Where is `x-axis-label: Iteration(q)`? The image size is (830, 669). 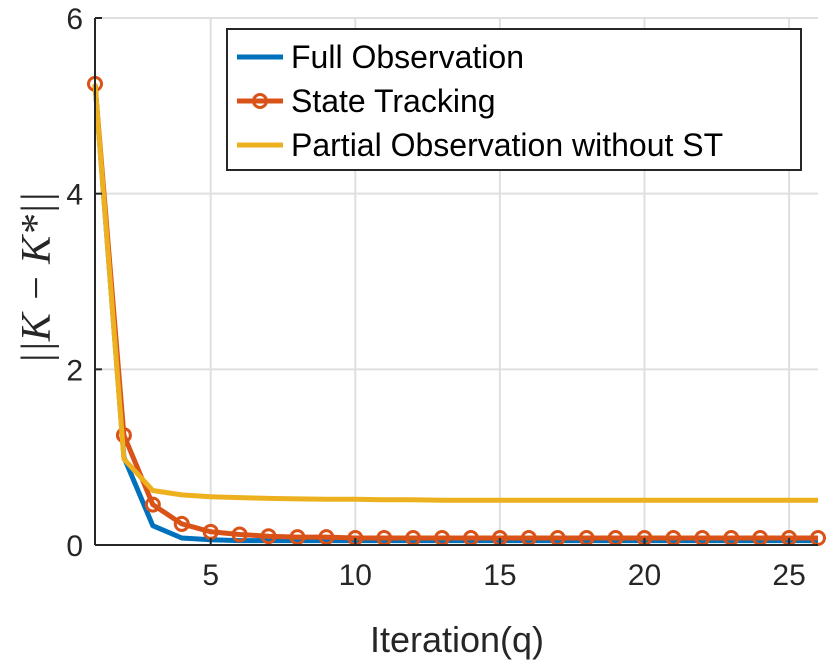 x-axis-label: Iteration(q) is located at coordinates (457, 639).